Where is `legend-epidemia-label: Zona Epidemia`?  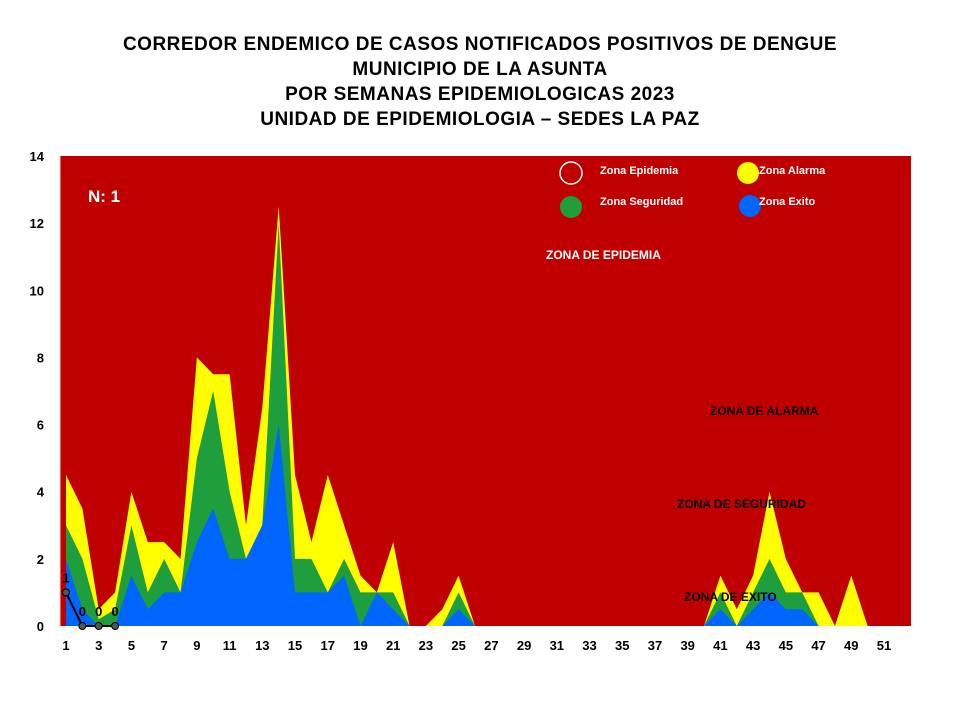
legend-epidemia-label: Zona Epidemia is located at coordinates (639, 171).